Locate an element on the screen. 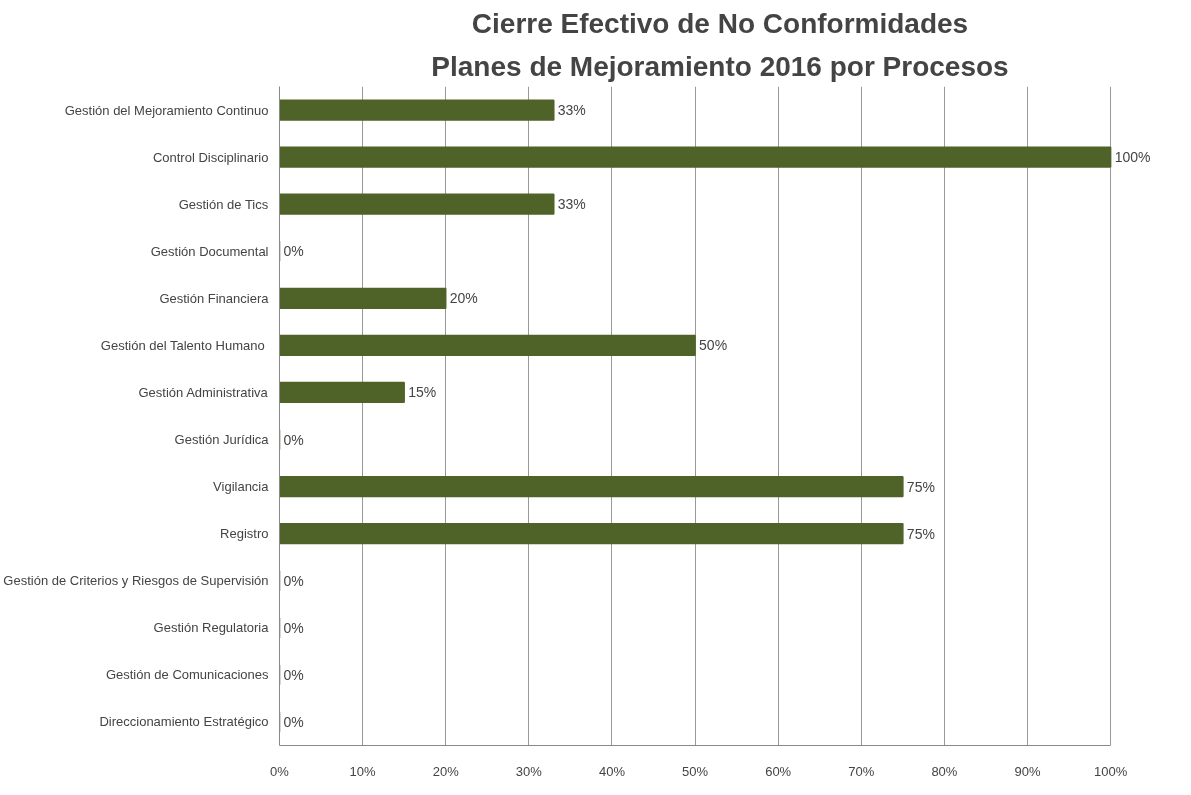 This screenshot has width=1191, height=795. data-label: 100% is located at coordinates (1132, 157).